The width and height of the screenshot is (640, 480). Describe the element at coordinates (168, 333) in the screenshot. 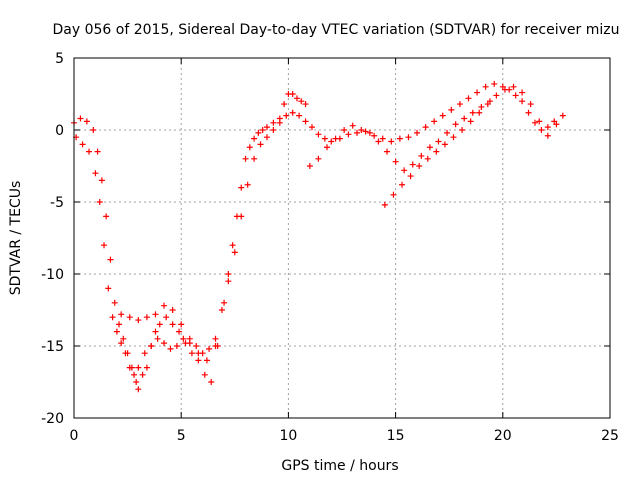

I see `series-track-c` at that location.